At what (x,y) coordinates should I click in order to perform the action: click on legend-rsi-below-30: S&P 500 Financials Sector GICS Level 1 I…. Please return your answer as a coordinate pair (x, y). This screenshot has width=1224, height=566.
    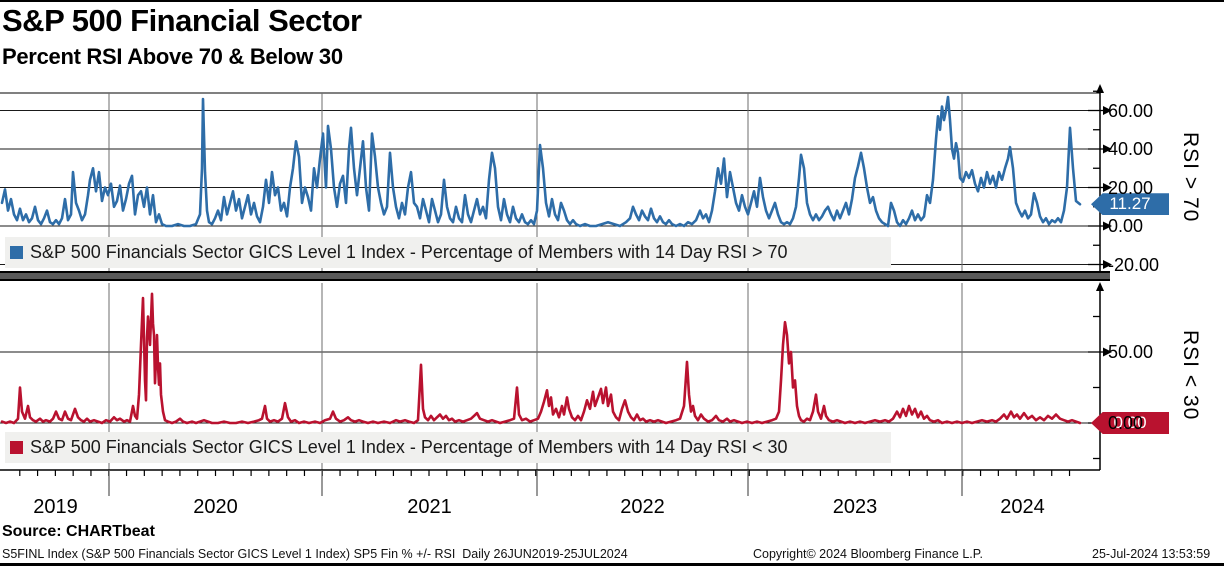
    Looking at the image, I should click on (448, 447).